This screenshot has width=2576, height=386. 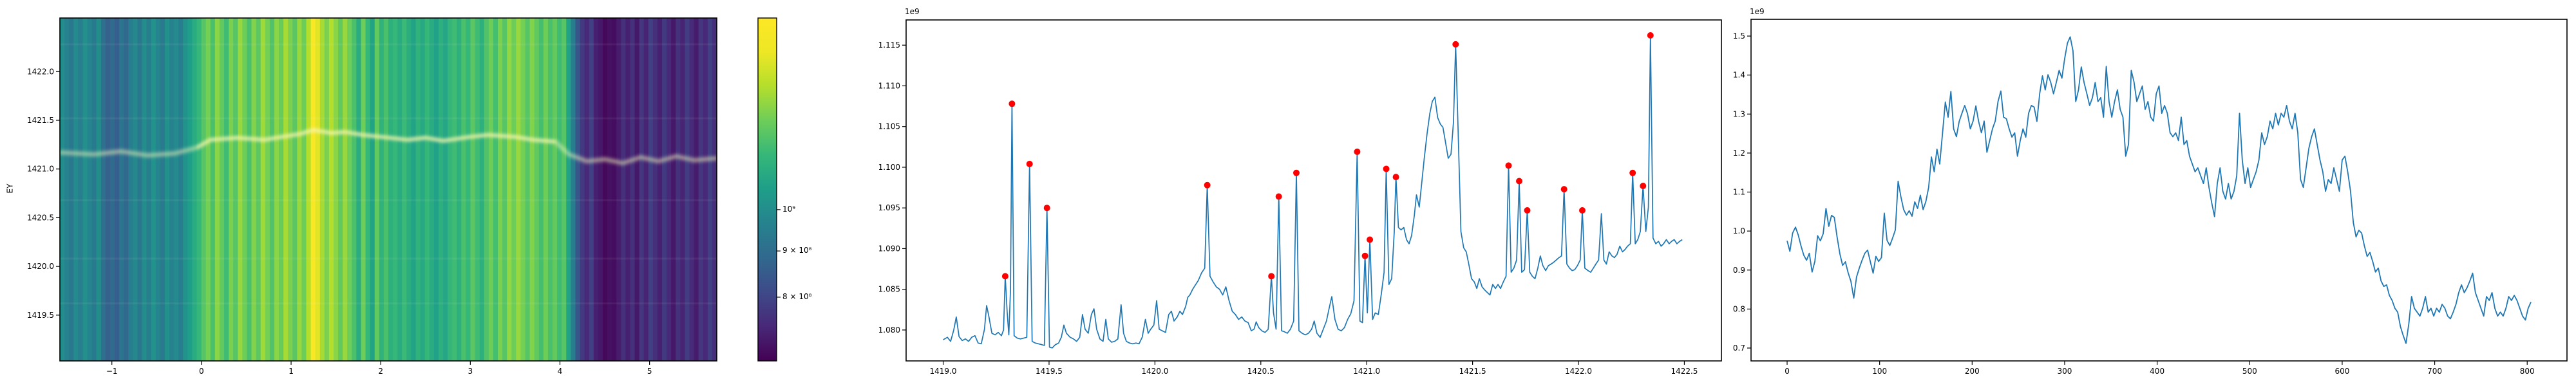 I want to click on spectrum-x-tick-label: 1422.5, so click(x=1684, y=371).